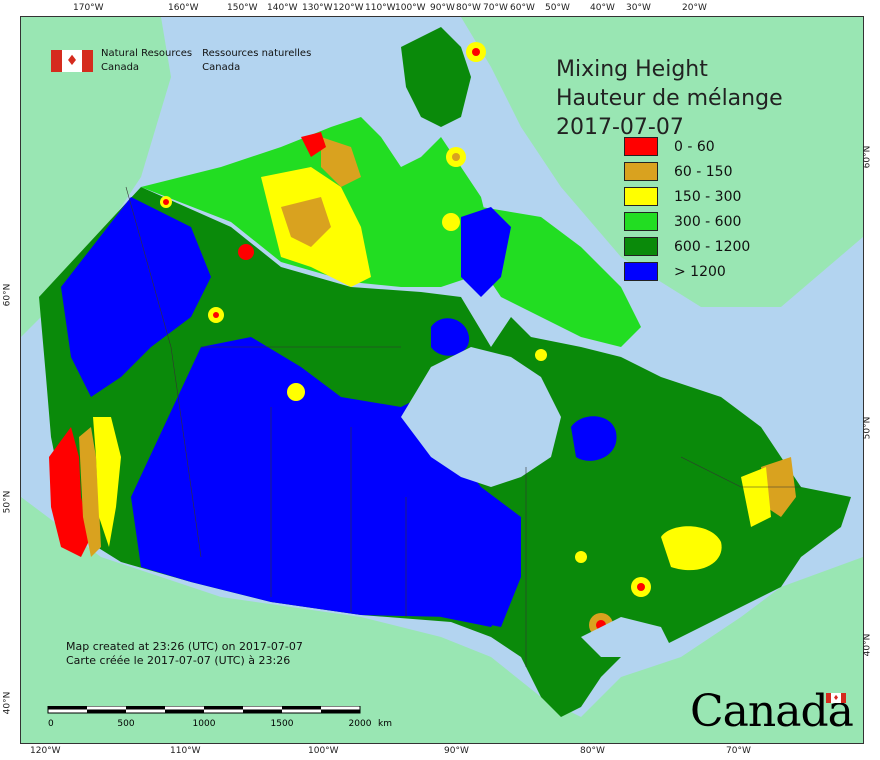 This screenshot has height=760, width=880. I want to click on graticule-top-label: 50°W, so click(557, 8).